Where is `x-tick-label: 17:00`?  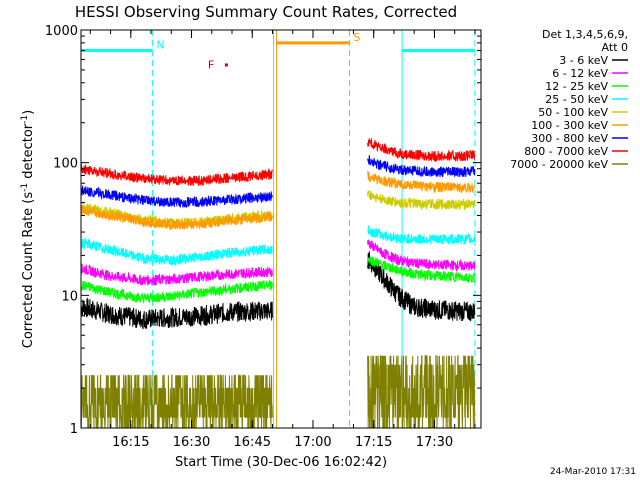 x-tick-label: 17:00 is located at coordinates (312, 442).